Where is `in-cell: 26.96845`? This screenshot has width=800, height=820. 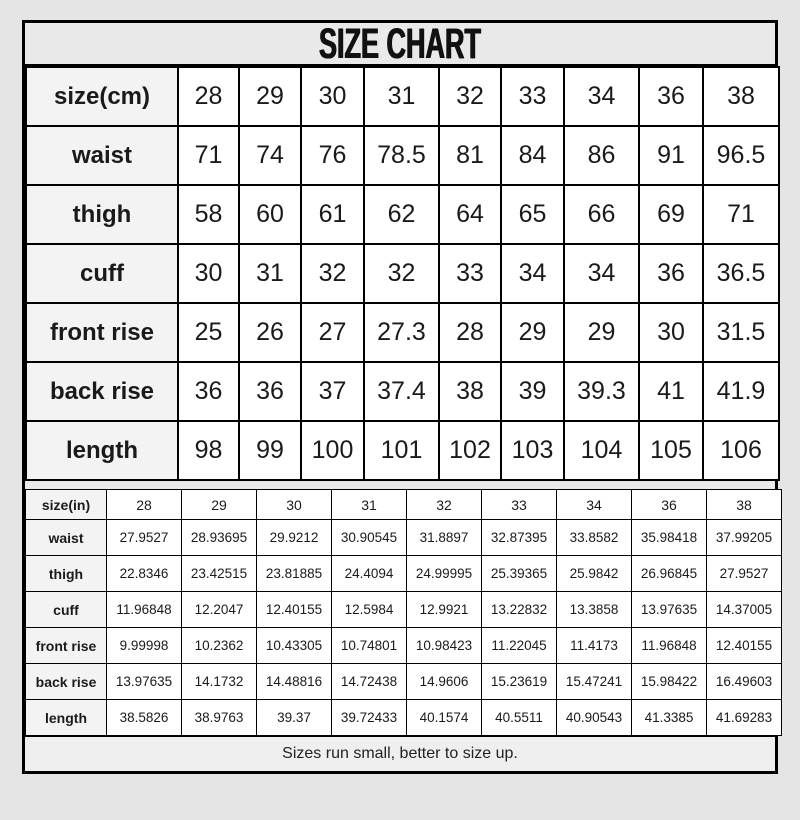
in-cell: 26.96845 is located at coordinates (669, 573).